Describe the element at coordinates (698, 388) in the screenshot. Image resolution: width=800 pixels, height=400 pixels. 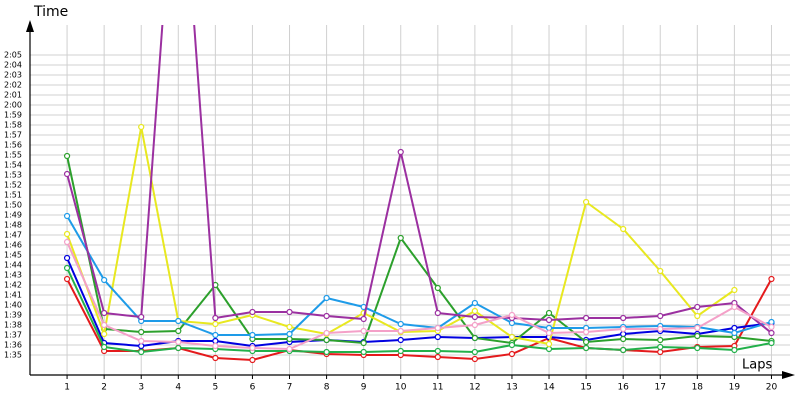
I see `x-tick-label: 18` at that location.